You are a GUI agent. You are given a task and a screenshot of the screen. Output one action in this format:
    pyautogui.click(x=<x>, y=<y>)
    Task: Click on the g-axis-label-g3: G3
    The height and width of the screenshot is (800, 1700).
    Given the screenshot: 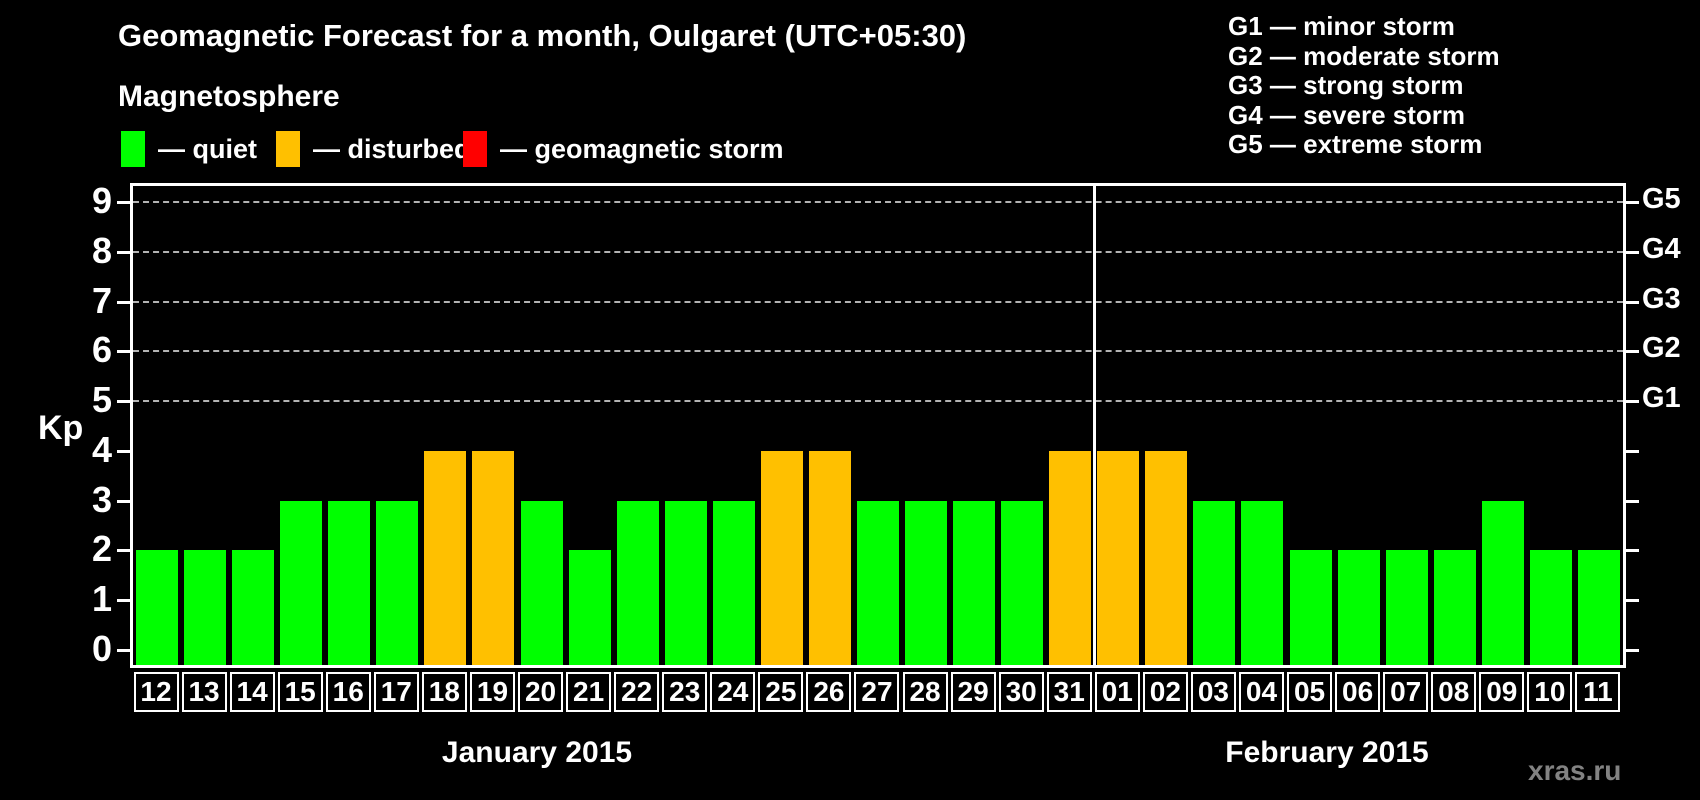 What is the action you would take?
    pyautogui.click(x=1661, y=298)
    